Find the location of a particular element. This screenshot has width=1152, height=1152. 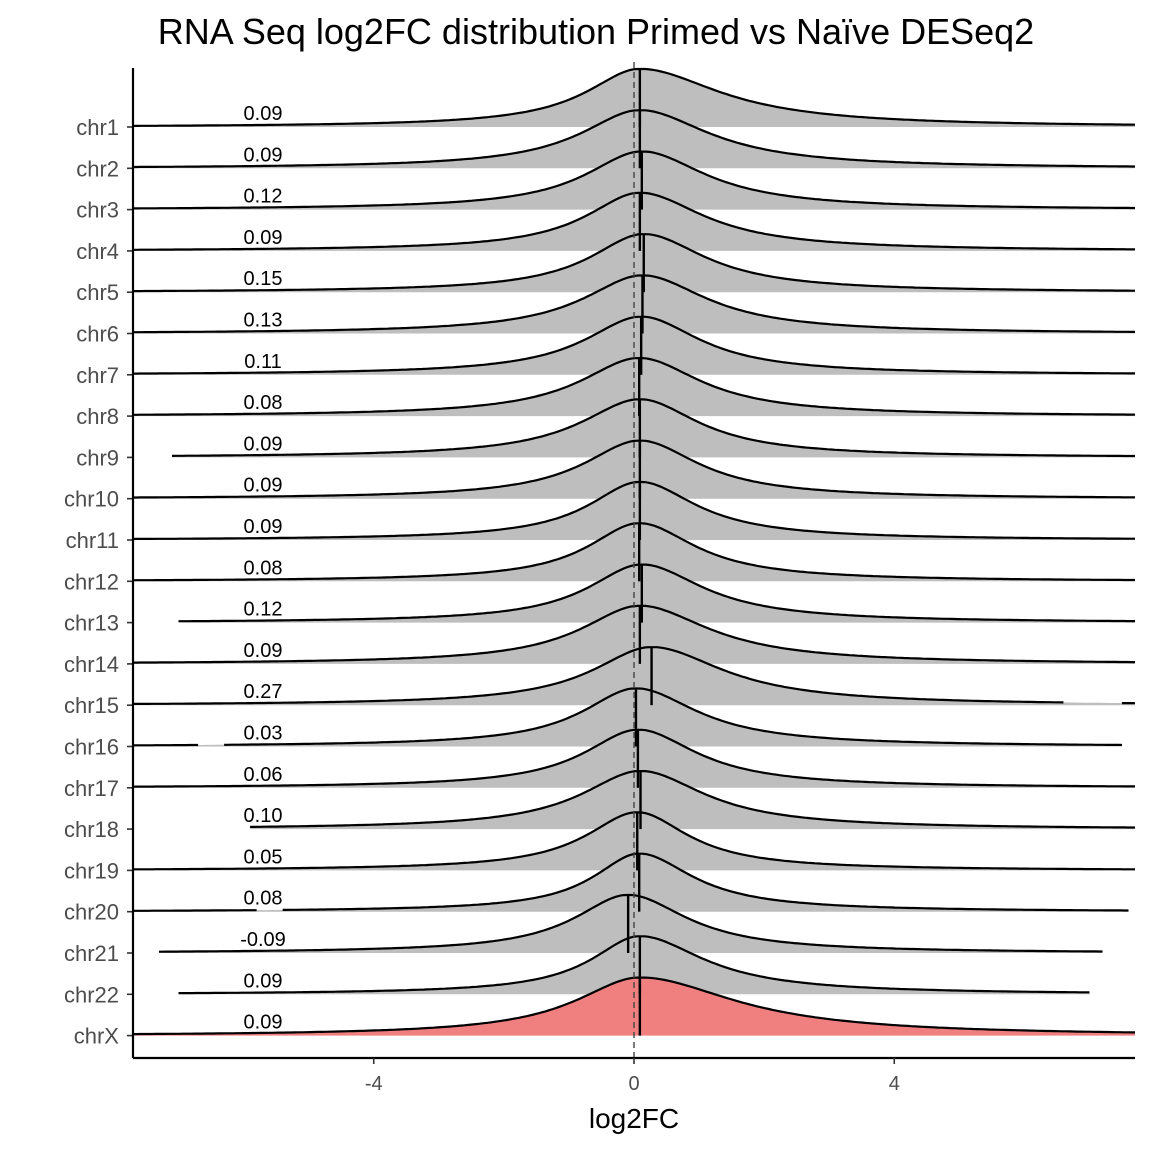

median-value-label-chr3: 0.12 is located at coordinates (263, 197).